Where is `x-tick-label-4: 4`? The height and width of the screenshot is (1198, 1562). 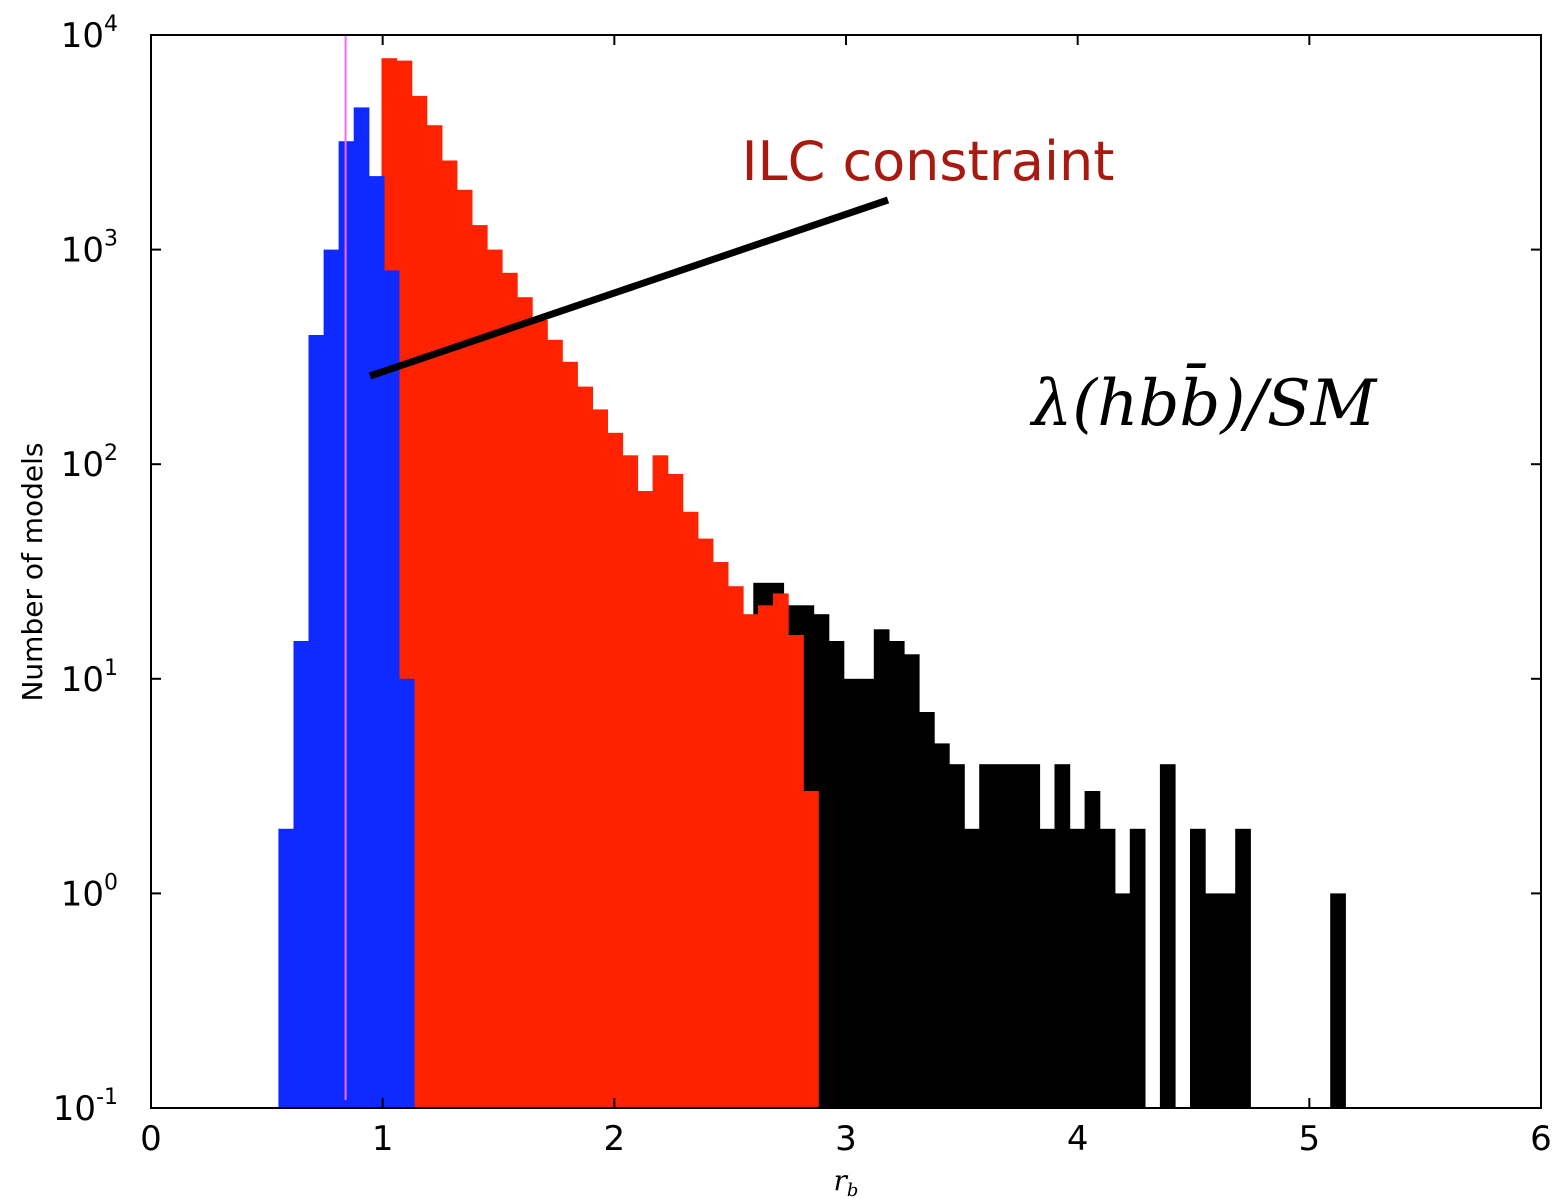 x-tick-label-4: 4 is located at coordinates (1078, 1139).